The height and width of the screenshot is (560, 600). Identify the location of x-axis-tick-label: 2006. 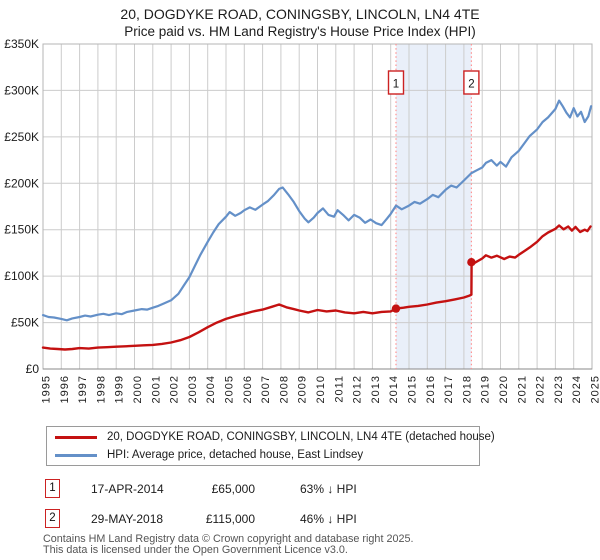
(248, 389).